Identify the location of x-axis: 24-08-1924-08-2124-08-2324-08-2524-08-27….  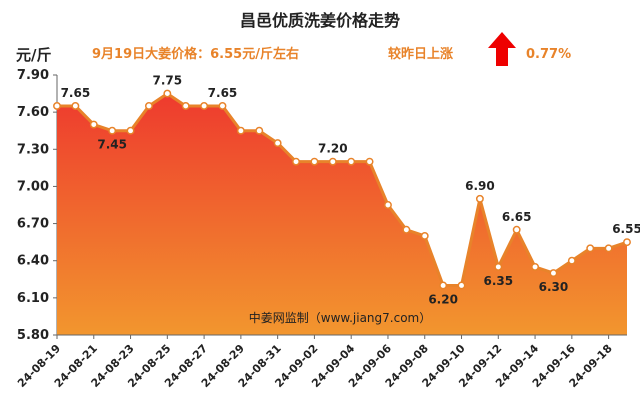
(321, 362).